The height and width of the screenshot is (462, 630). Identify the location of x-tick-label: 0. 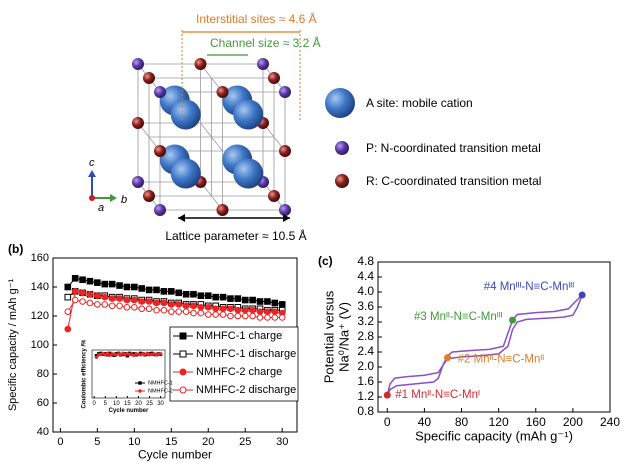
(60, 442).